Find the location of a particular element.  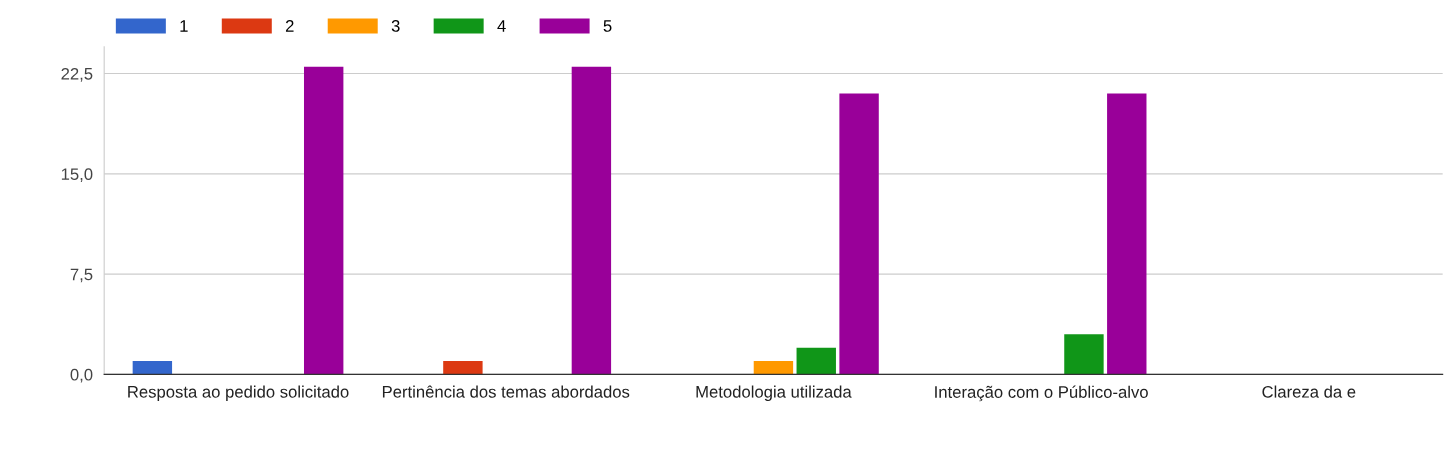

legend-label: 1 is located at coordinates (184, 26).